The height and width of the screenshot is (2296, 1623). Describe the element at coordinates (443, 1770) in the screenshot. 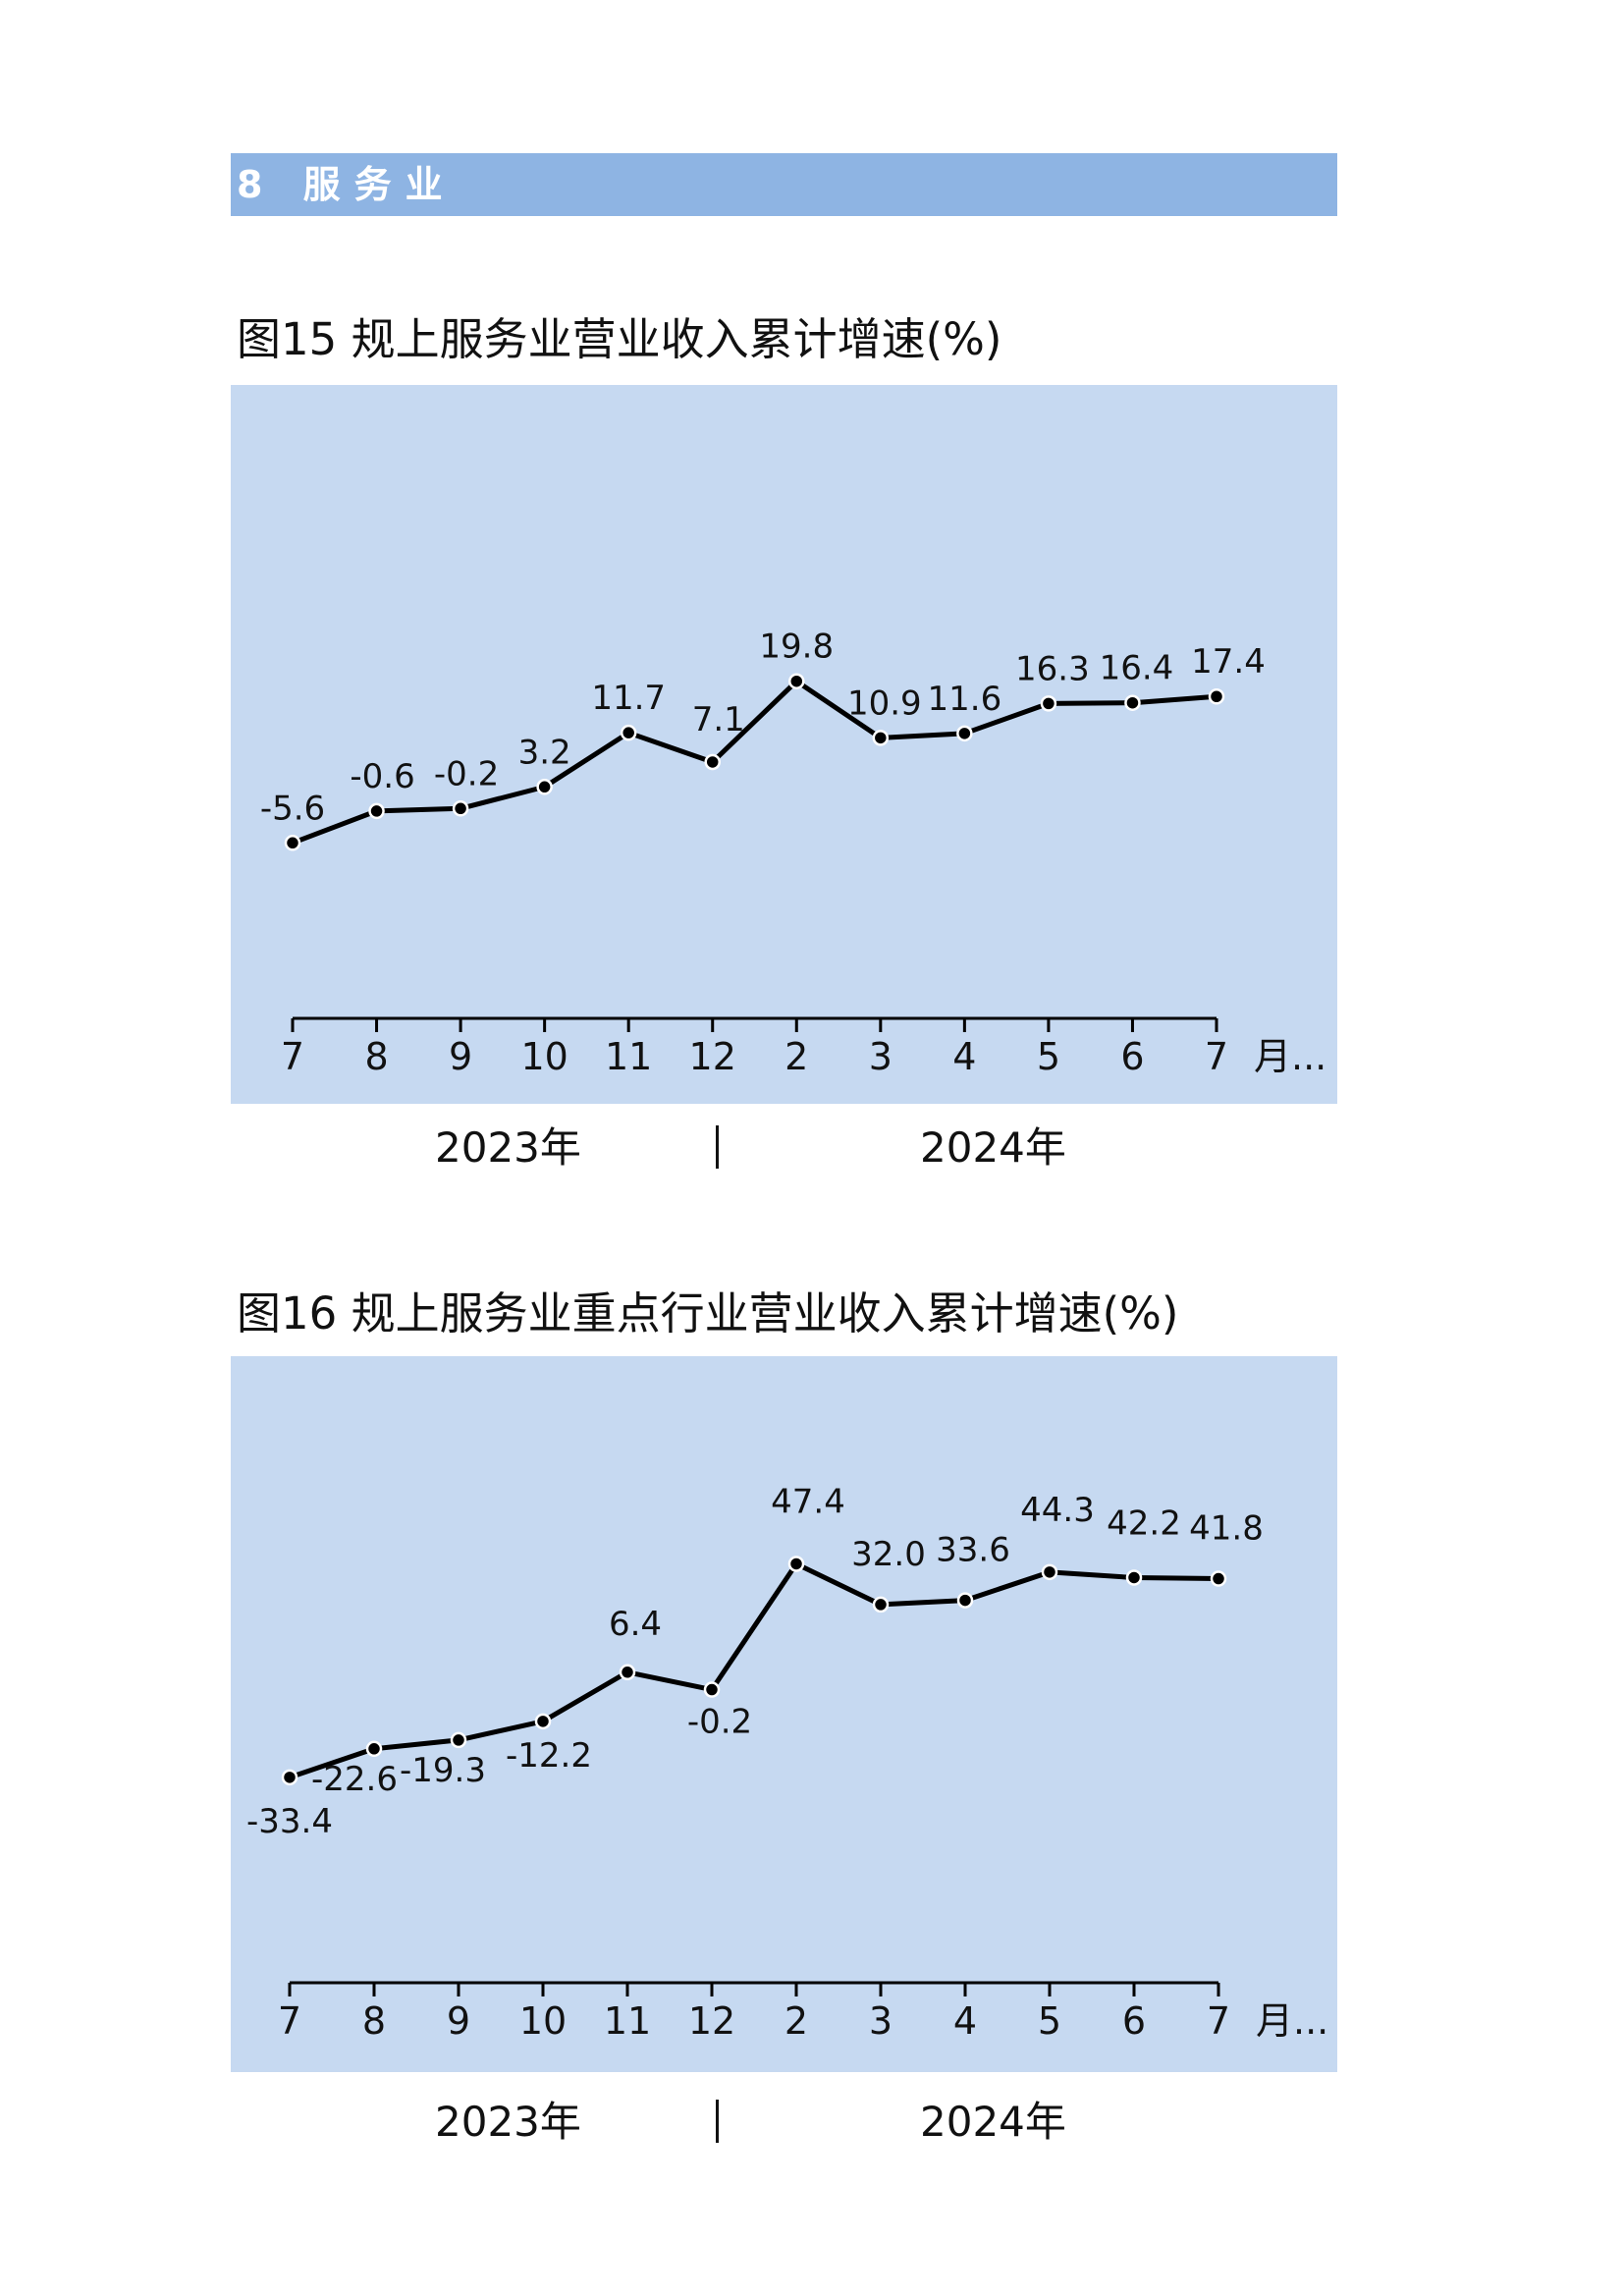

I see `data-label-1-2: -19.3` at that location.